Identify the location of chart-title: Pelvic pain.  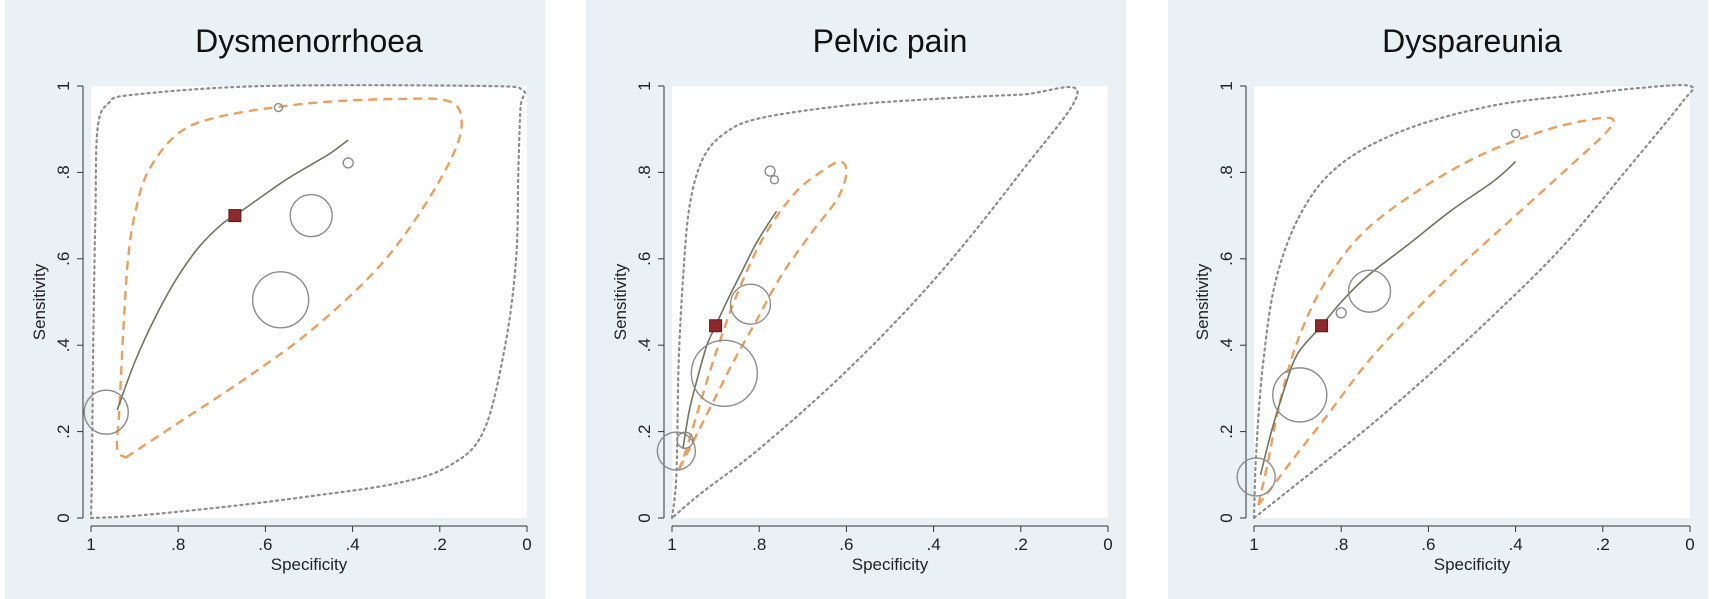
(890, 41).